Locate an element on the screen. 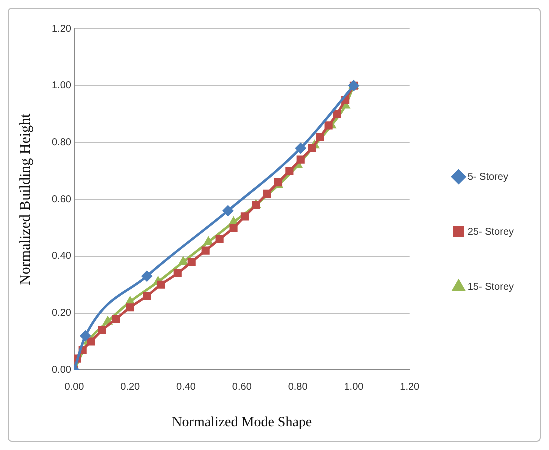  x-tick-label: 0.60 is located at coordinates (242, 387).